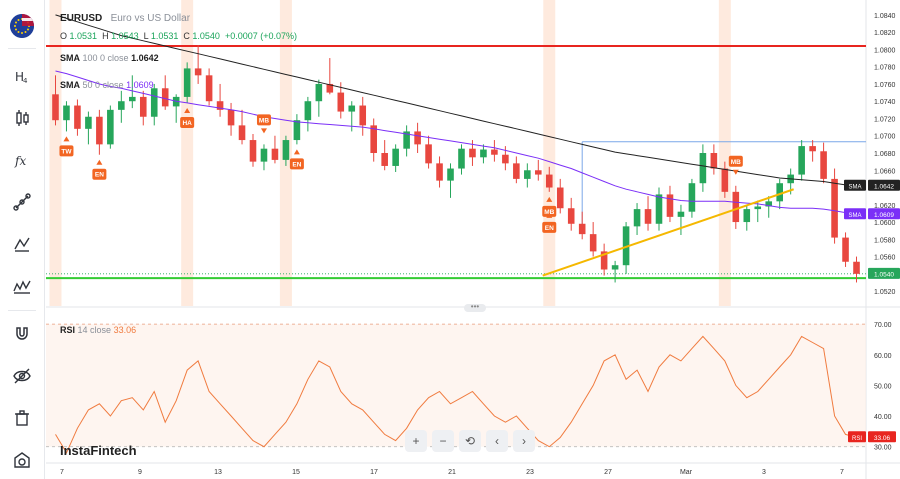 The image size is (900, 479). What do you see at coordinates (62, 472) in the screenshot?
I see `time-tick-label: 7` at bounding box center [62, 472].